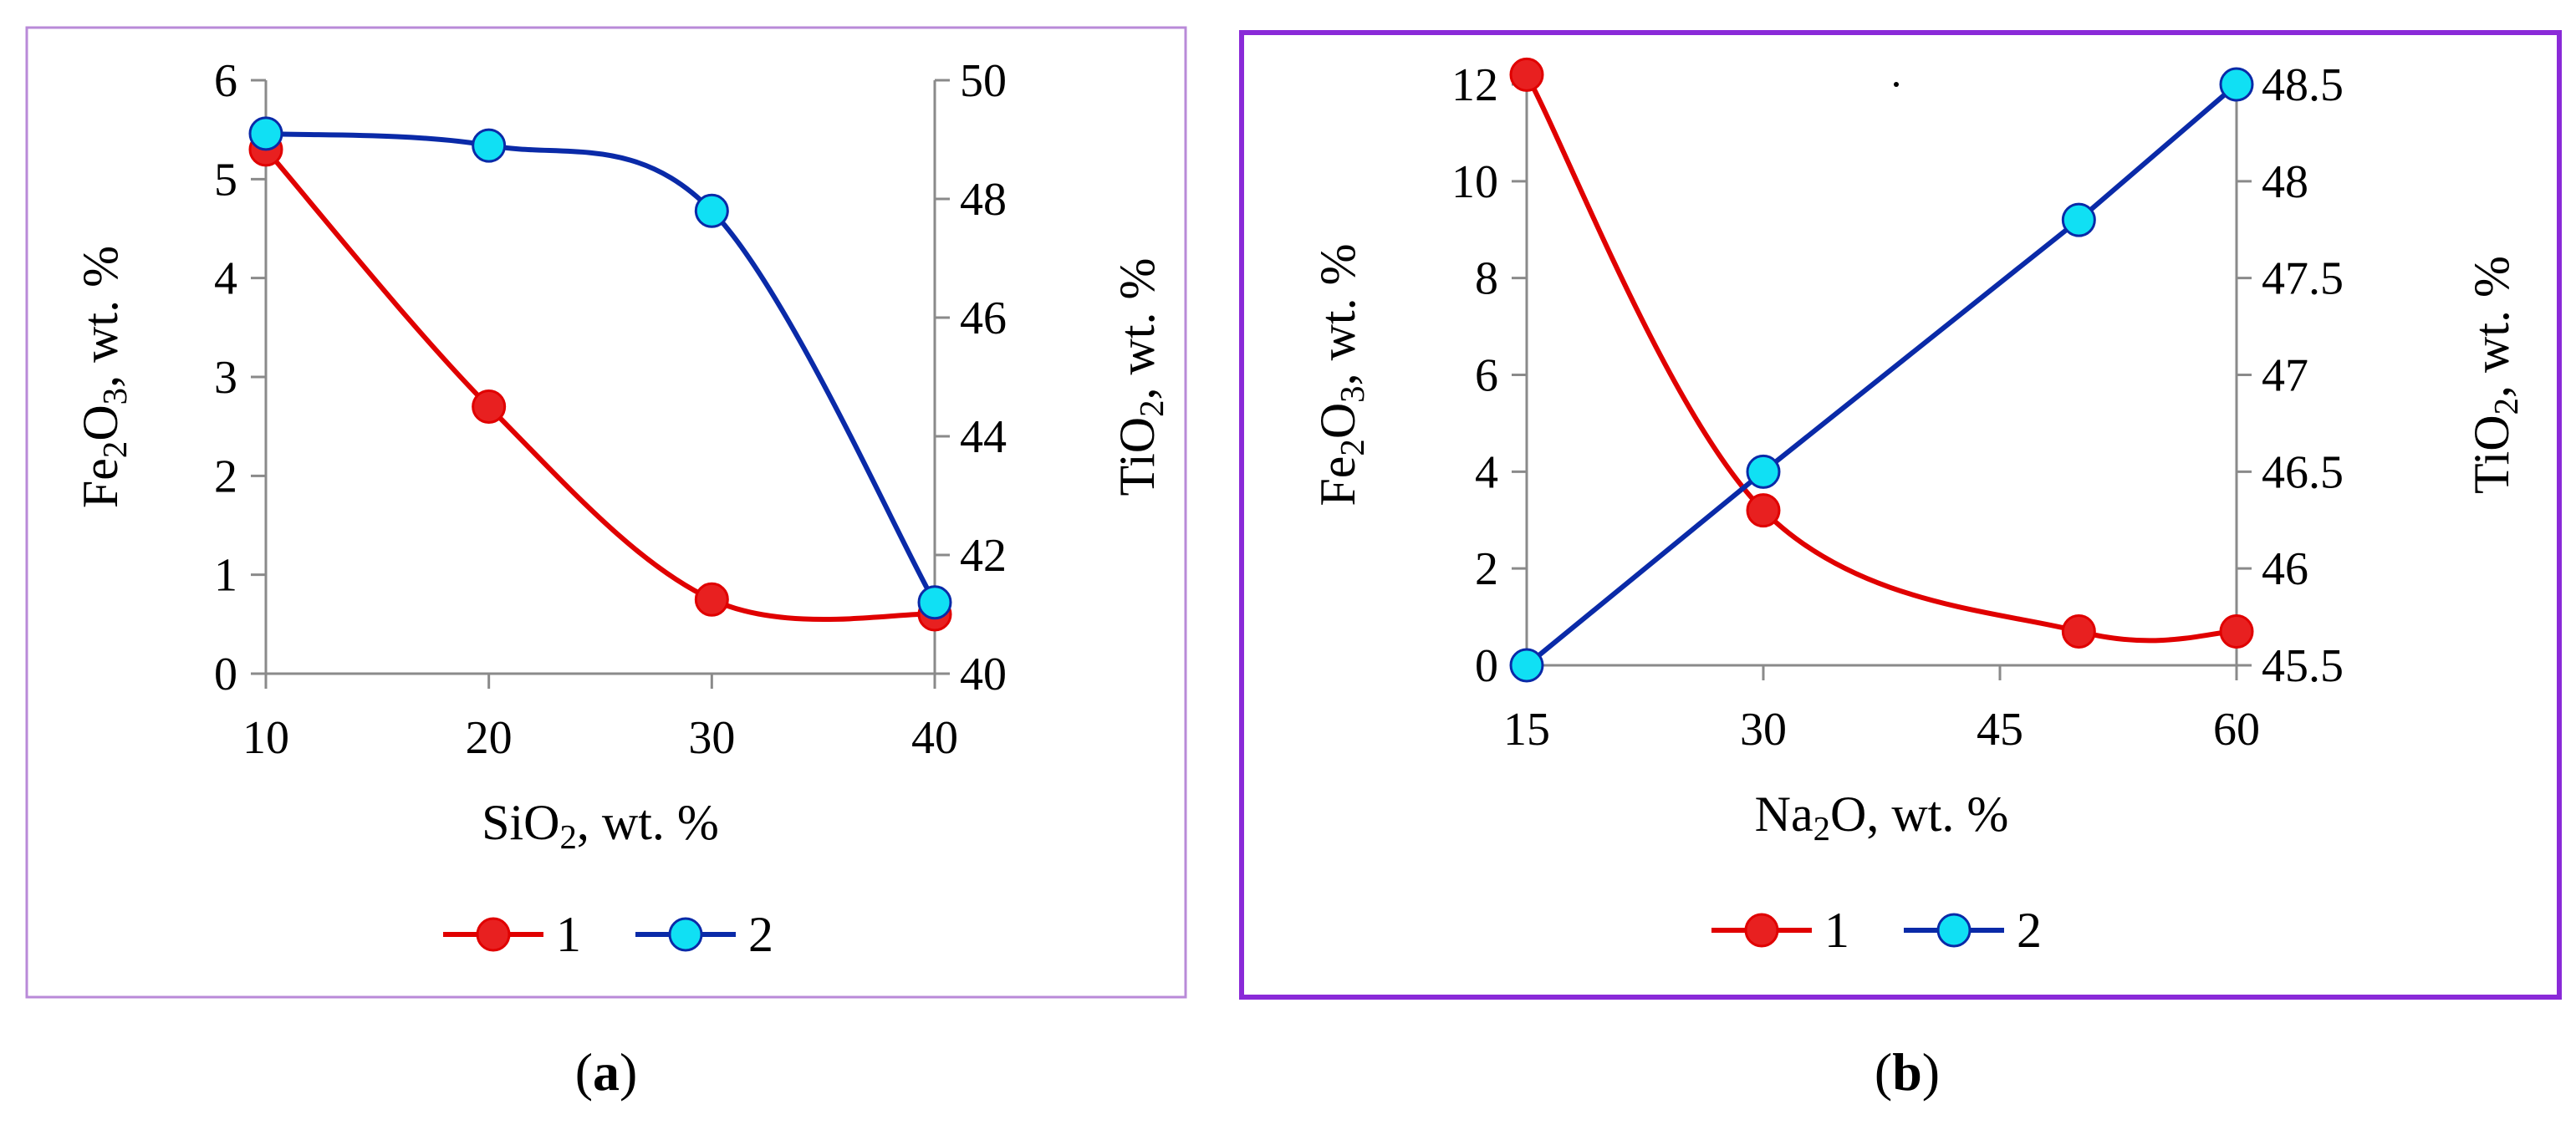  Describe the element at coordinates (2303, 279) in the screenshot. I see `right-y-tick-label: 47.5` at that location.